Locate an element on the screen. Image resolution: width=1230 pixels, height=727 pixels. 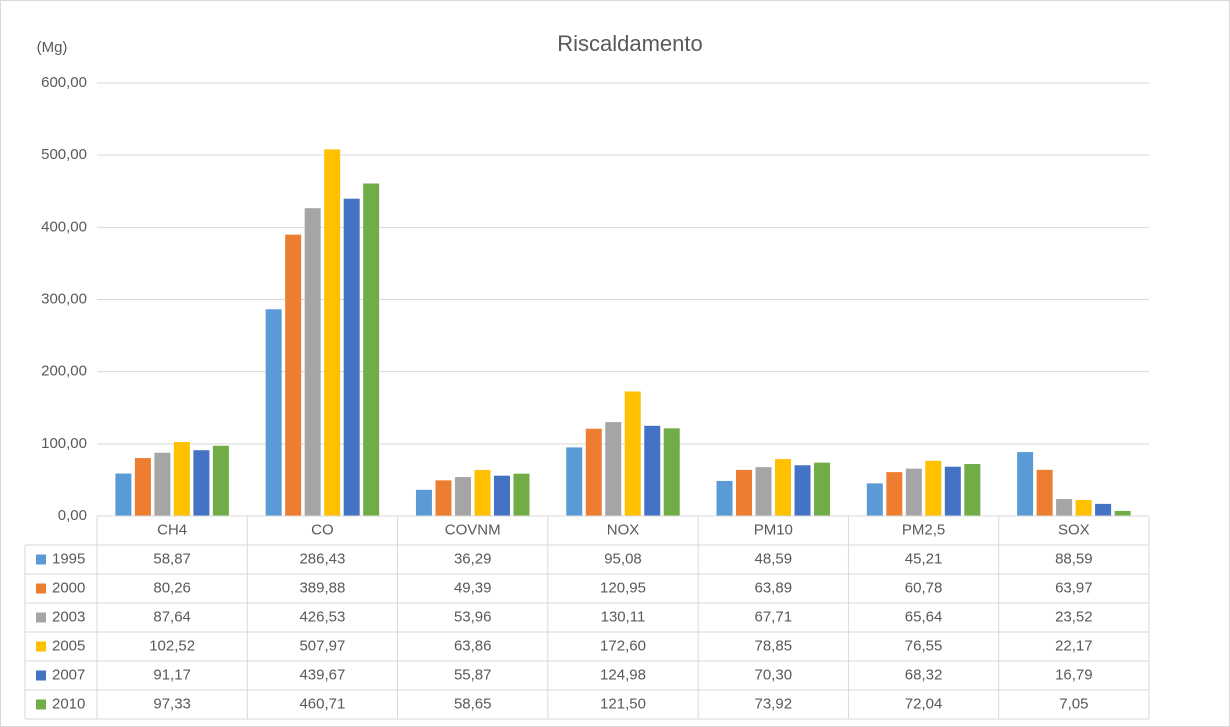
table-value: 58,87 is located at coordinates (172, 558).